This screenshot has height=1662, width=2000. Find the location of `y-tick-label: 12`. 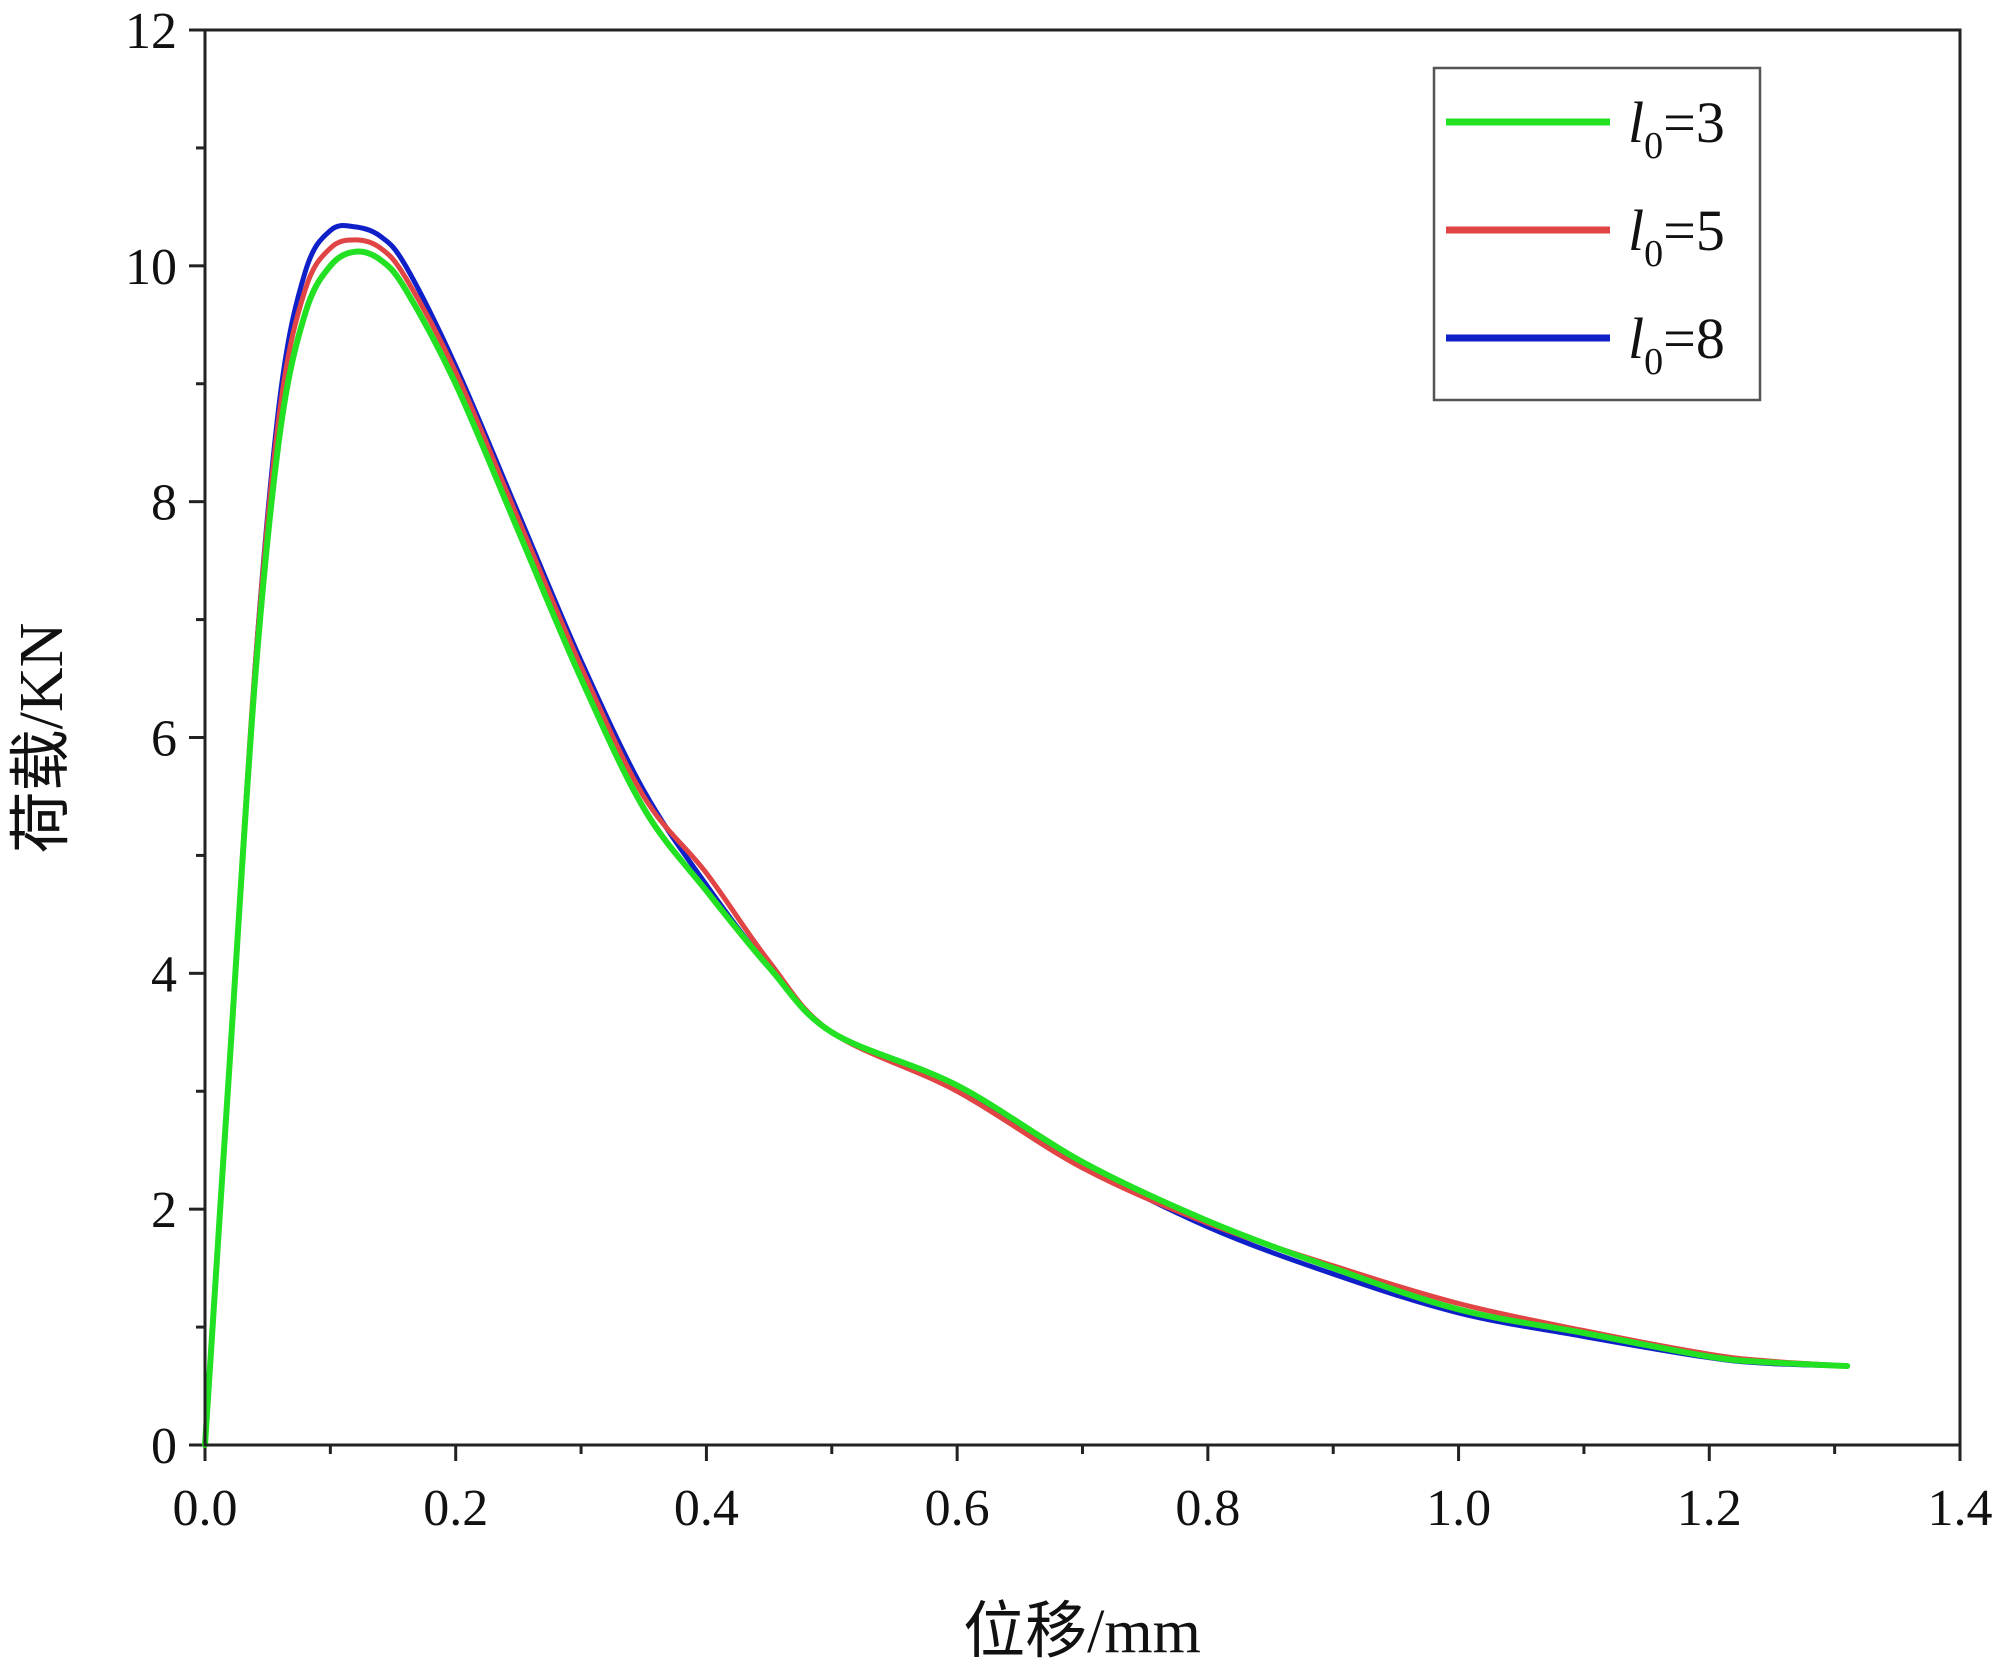

y-tick-label: 12 is located at coordinates (151, 31).